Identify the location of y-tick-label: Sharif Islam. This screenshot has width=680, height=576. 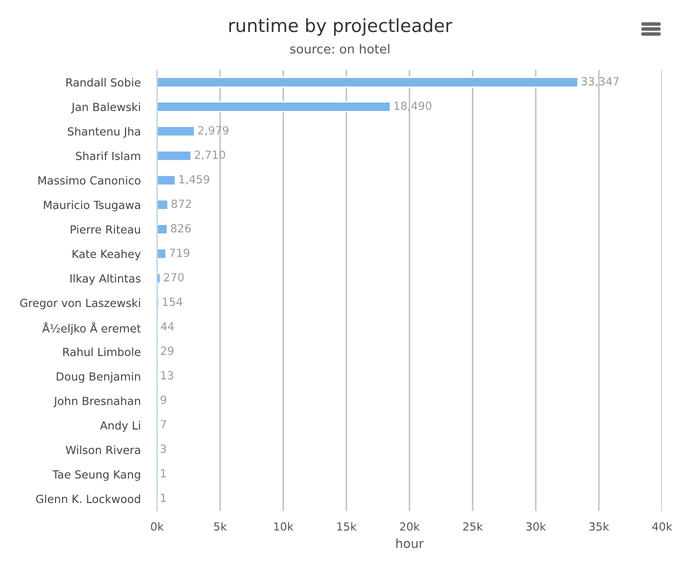
(108, 156).